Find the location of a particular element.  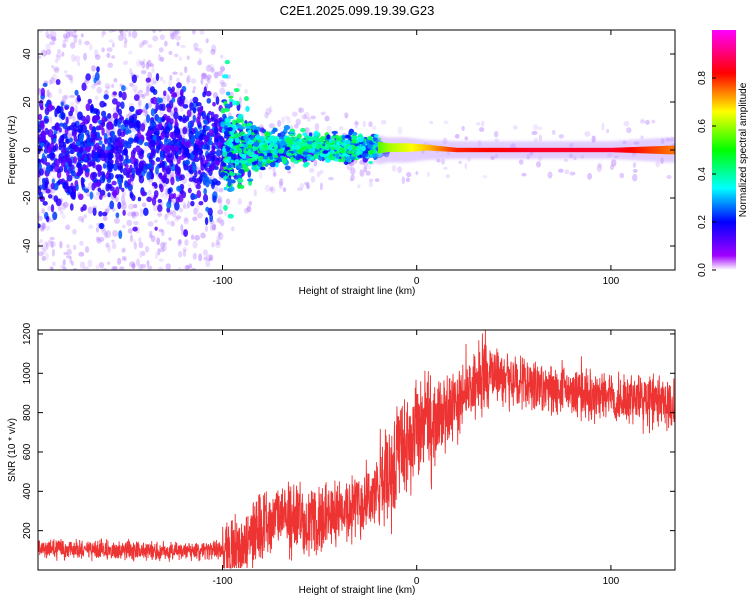

top-y-tick-label: -20 is located at coordinates (27, 197).